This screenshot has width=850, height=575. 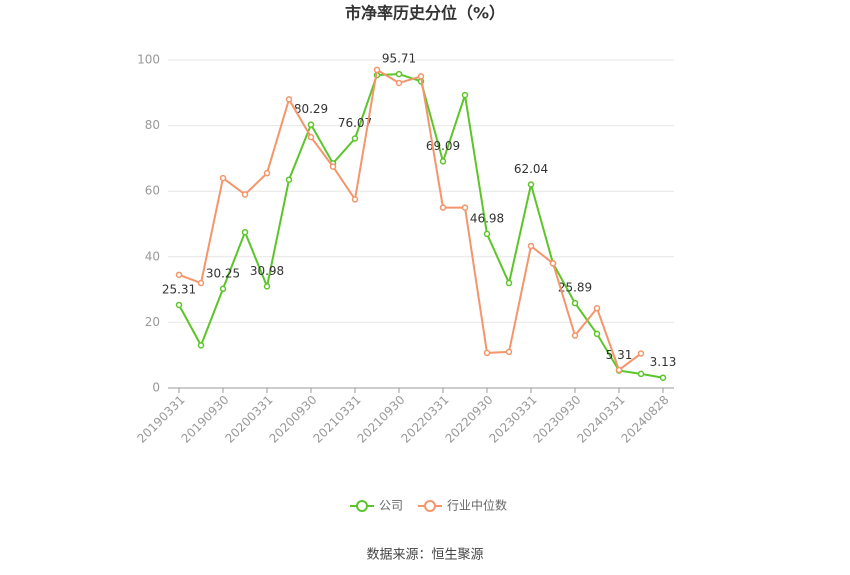 What do you see at coordinates (152, 191) in the screenshot?
I see `y-tick-label: 60` at bounding box center [152, 191].